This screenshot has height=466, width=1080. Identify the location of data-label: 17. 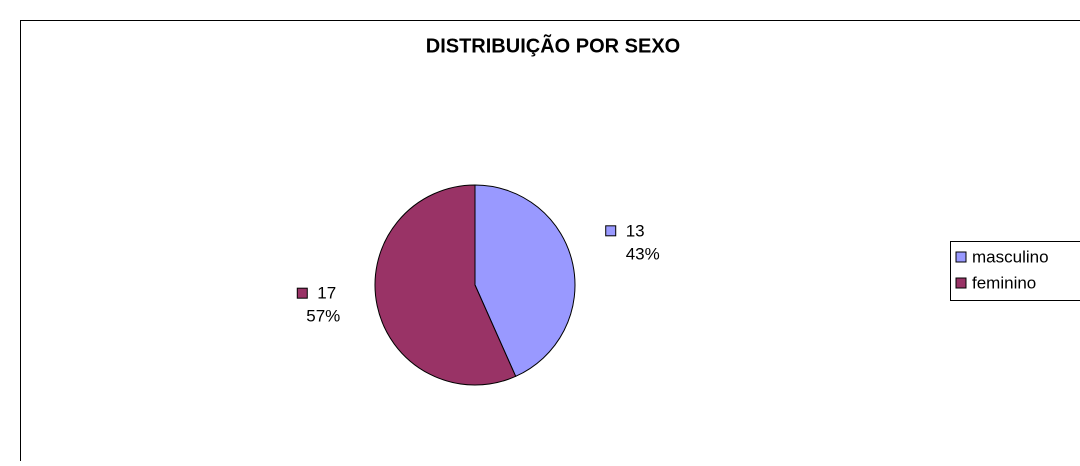
(326, 293).